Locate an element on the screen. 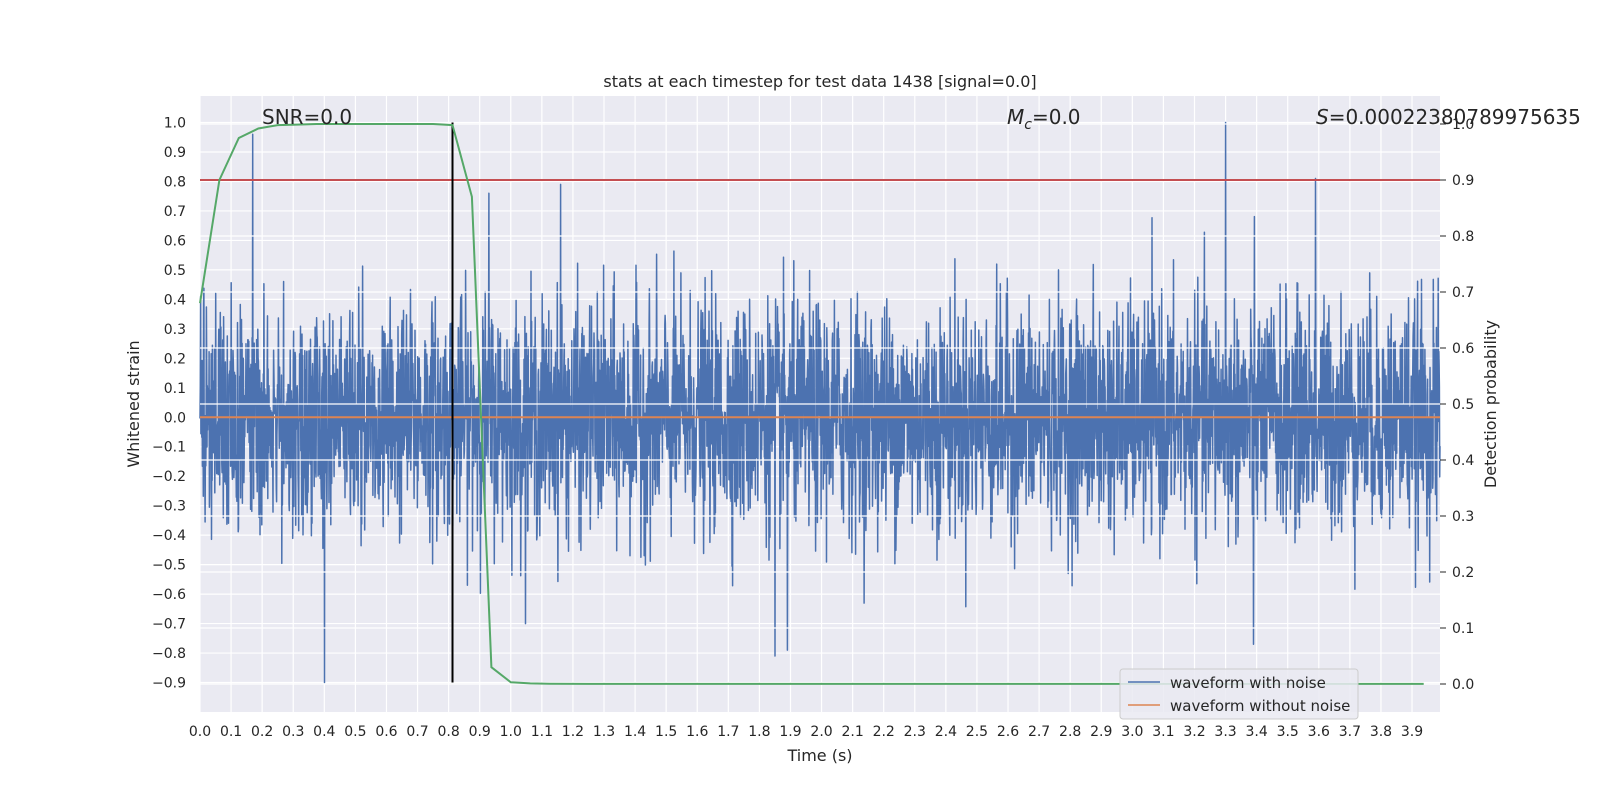 Image resolution: width=1600 pixels, height=804 pixels. x-tick-label: 2.2 is located at coordinates (884, 732).